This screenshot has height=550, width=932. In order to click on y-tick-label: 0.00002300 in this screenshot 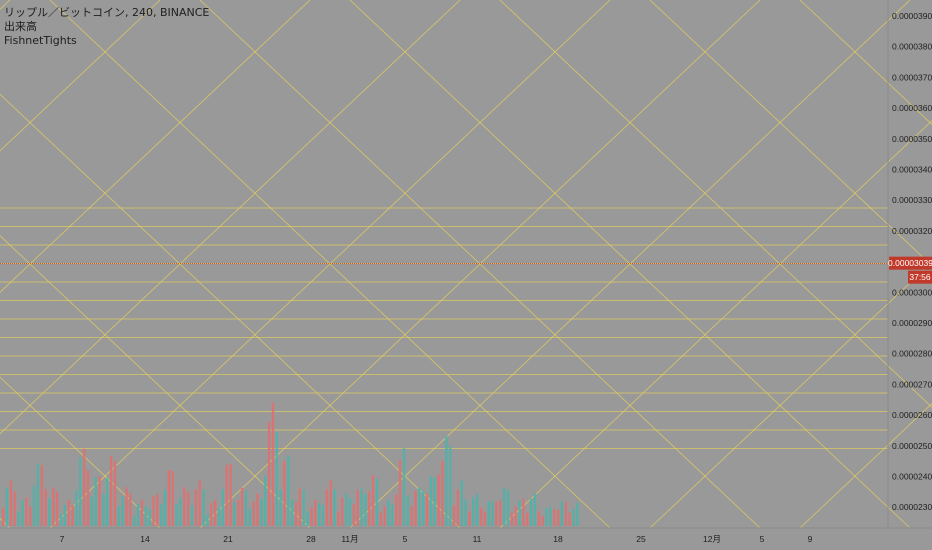, I will do `click(912, 507)`.